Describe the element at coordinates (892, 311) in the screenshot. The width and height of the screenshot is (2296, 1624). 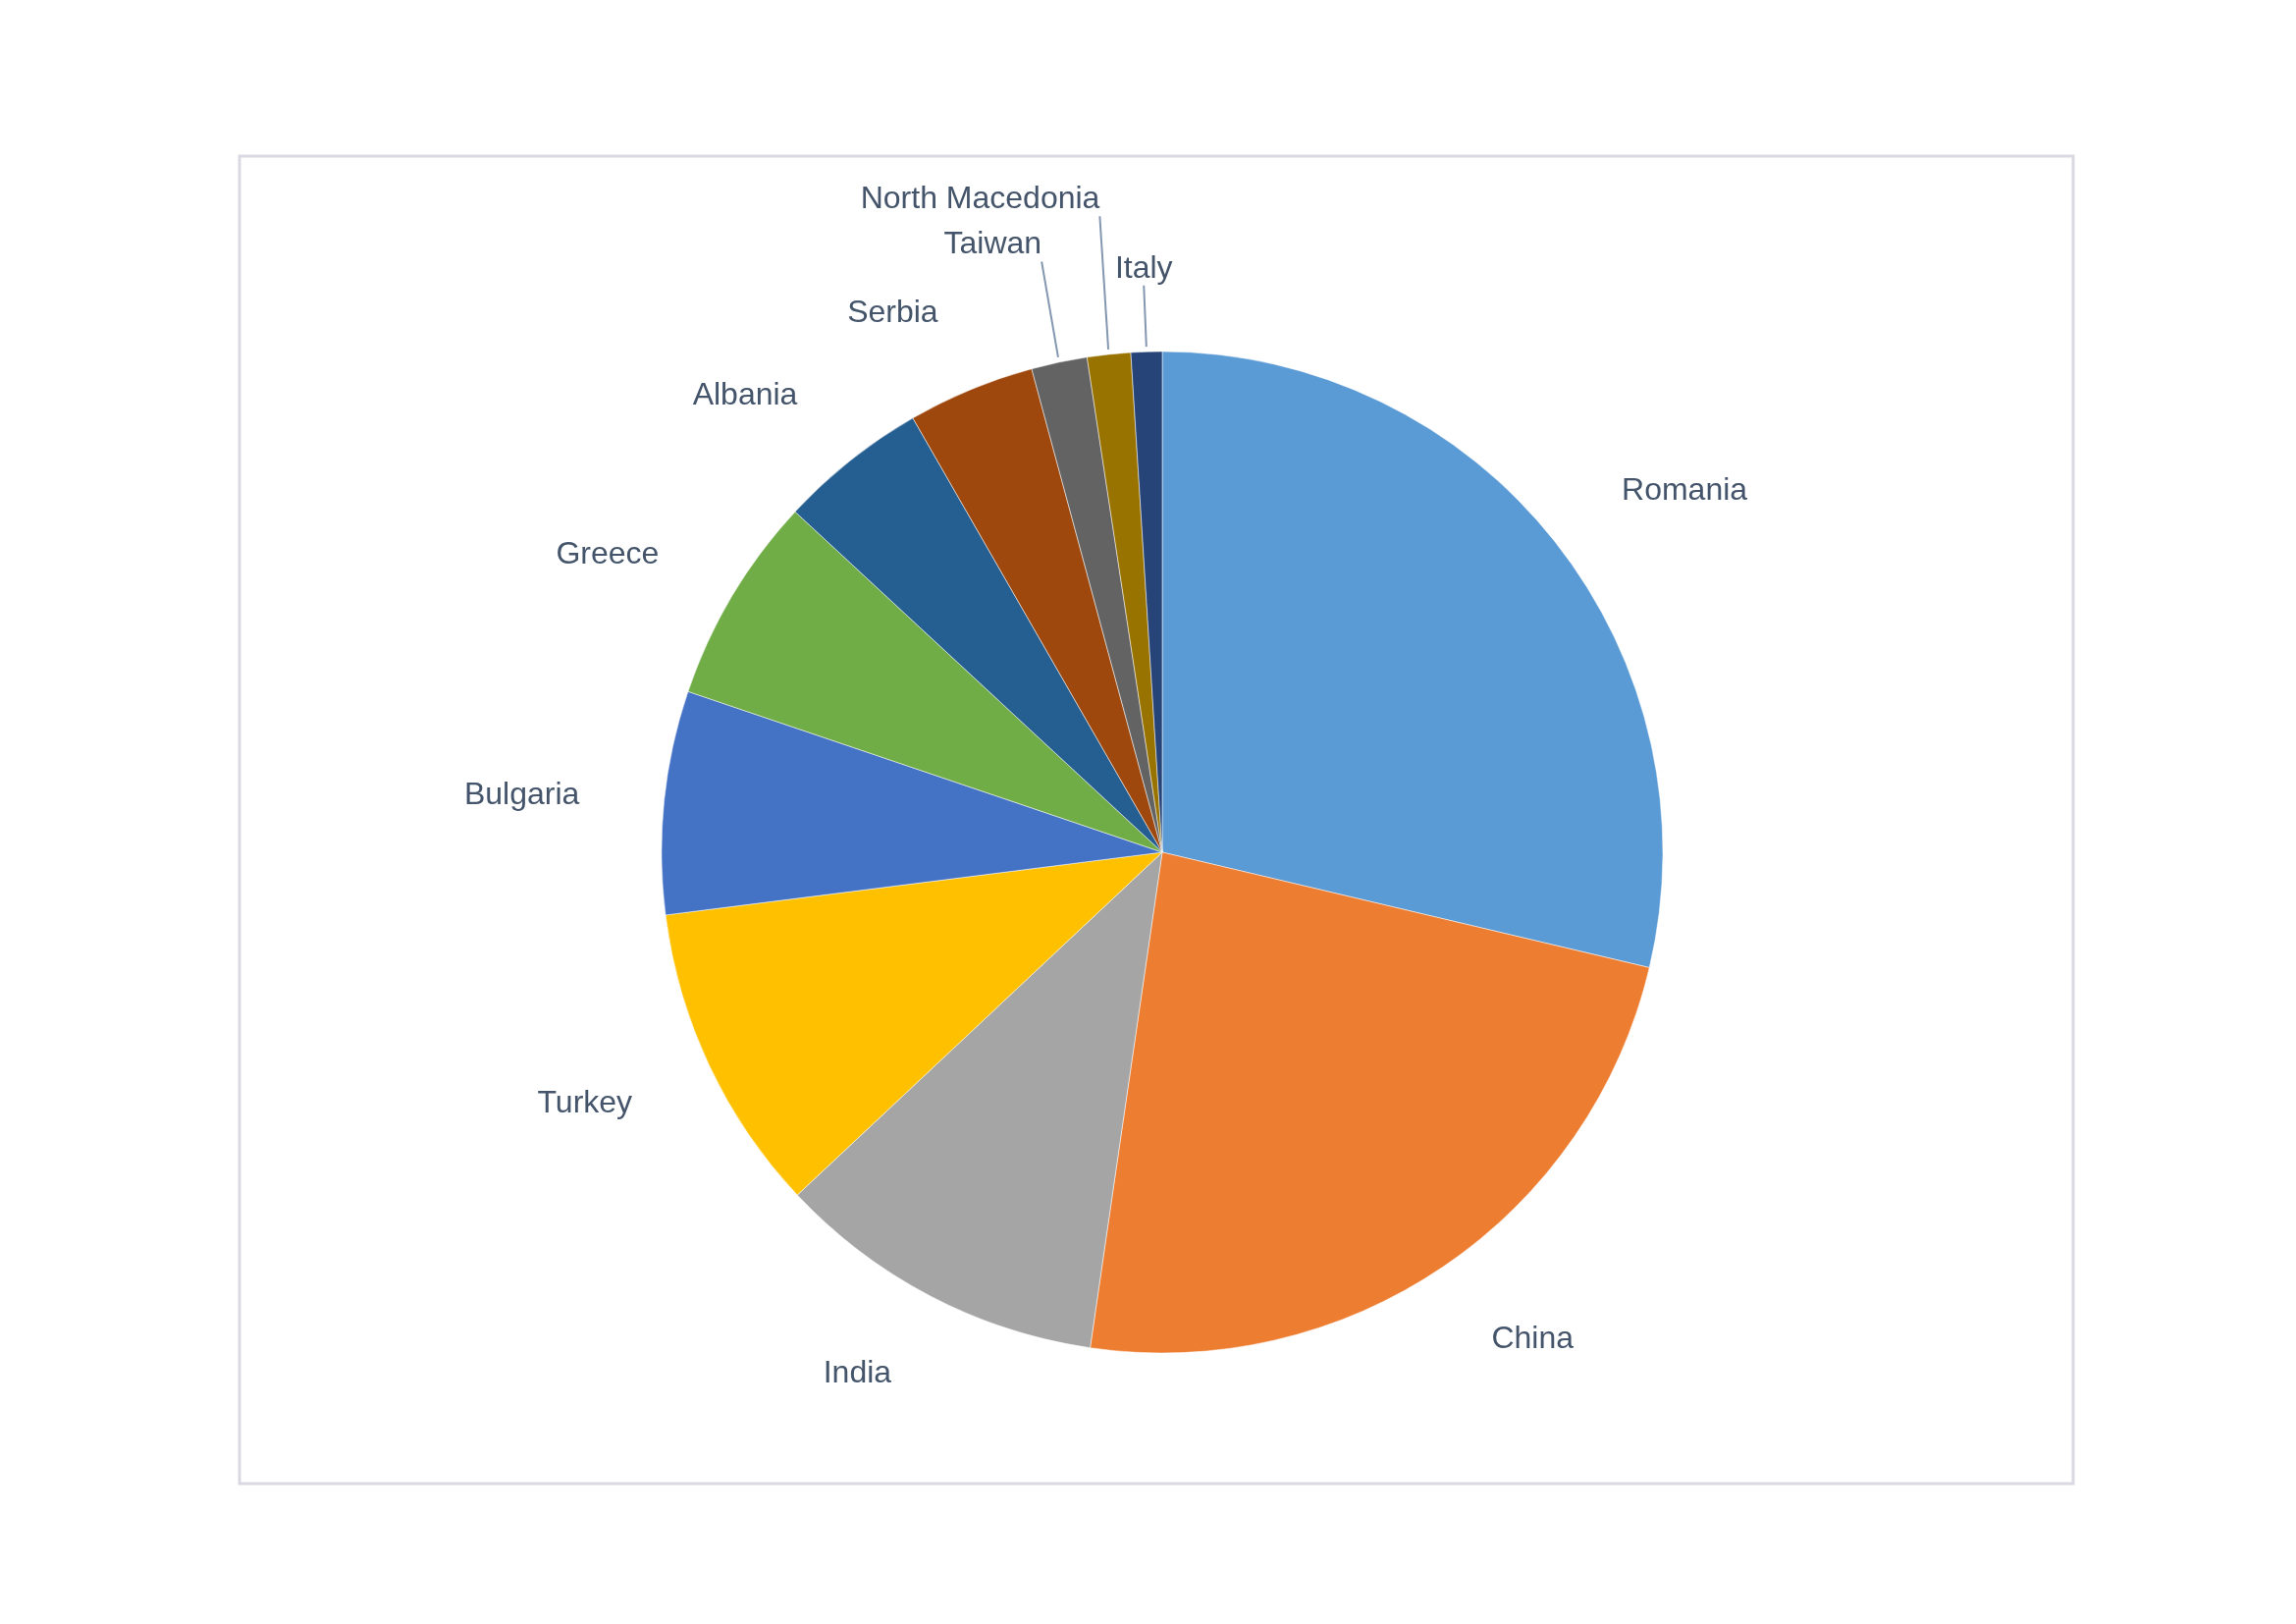
I see `slice-label: Serbia` at that location.